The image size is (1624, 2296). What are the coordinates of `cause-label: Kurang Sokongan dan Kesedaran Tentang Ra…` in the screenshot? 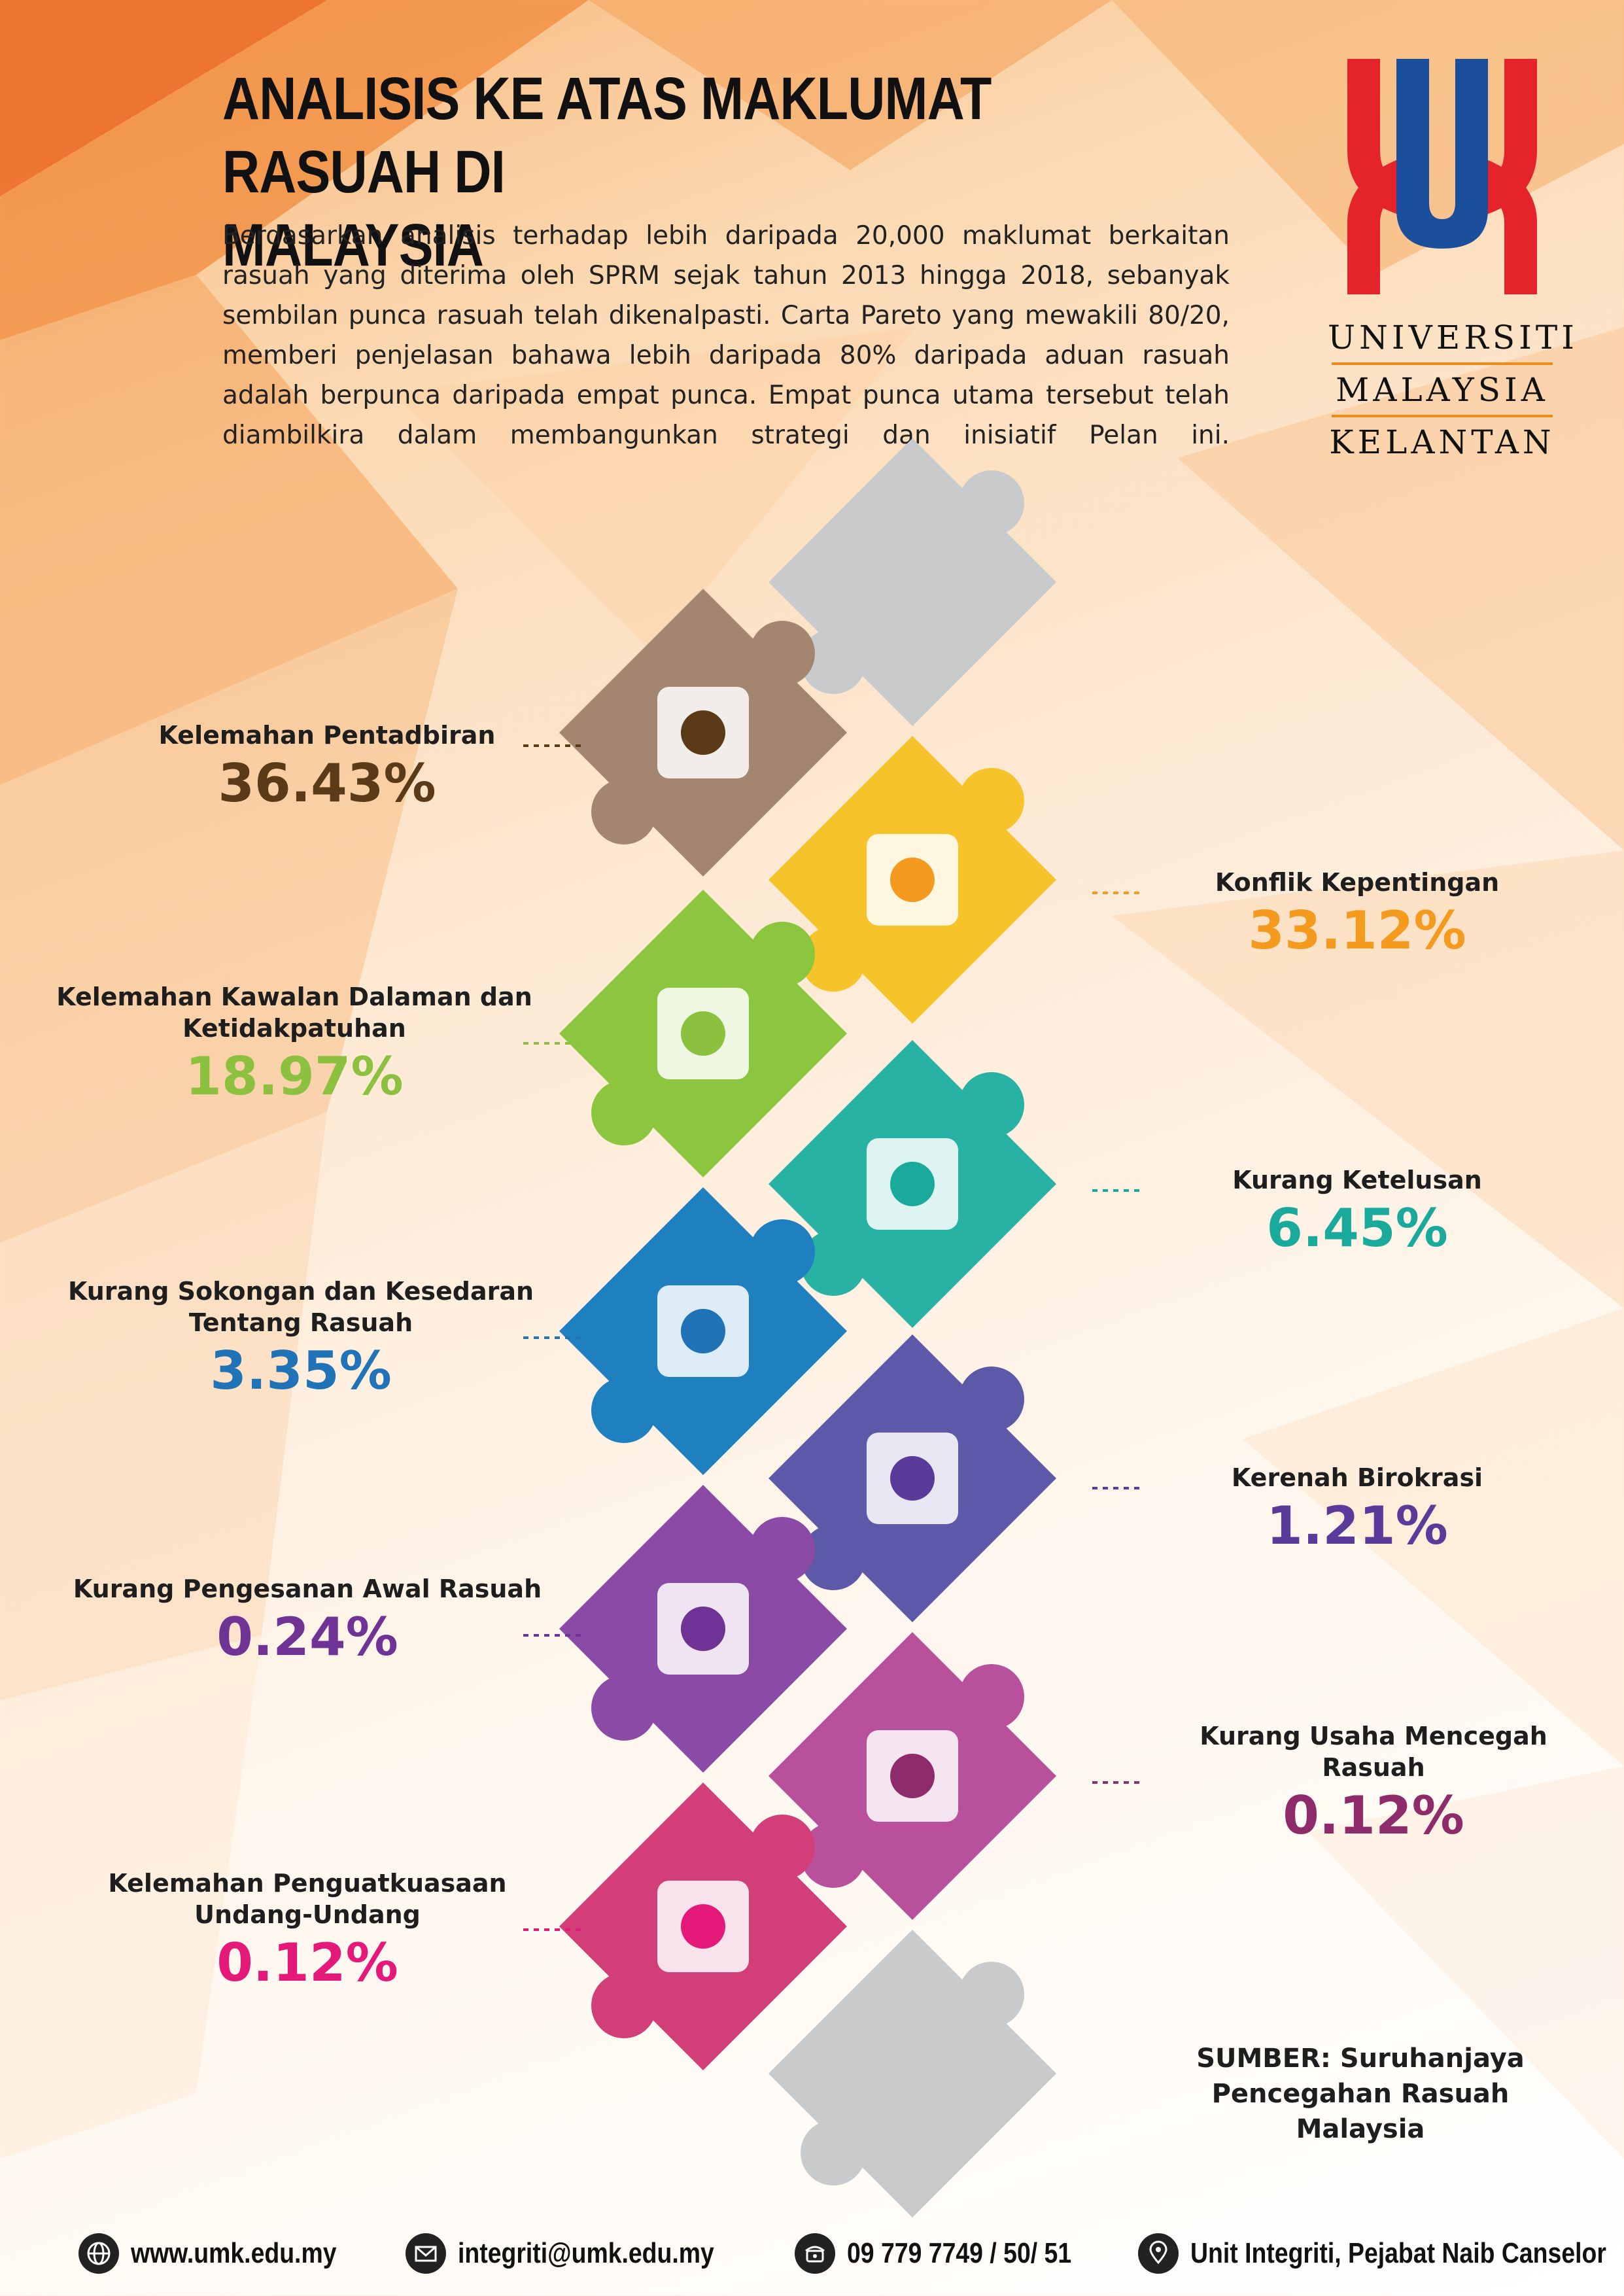 It's located at (300, 1307).